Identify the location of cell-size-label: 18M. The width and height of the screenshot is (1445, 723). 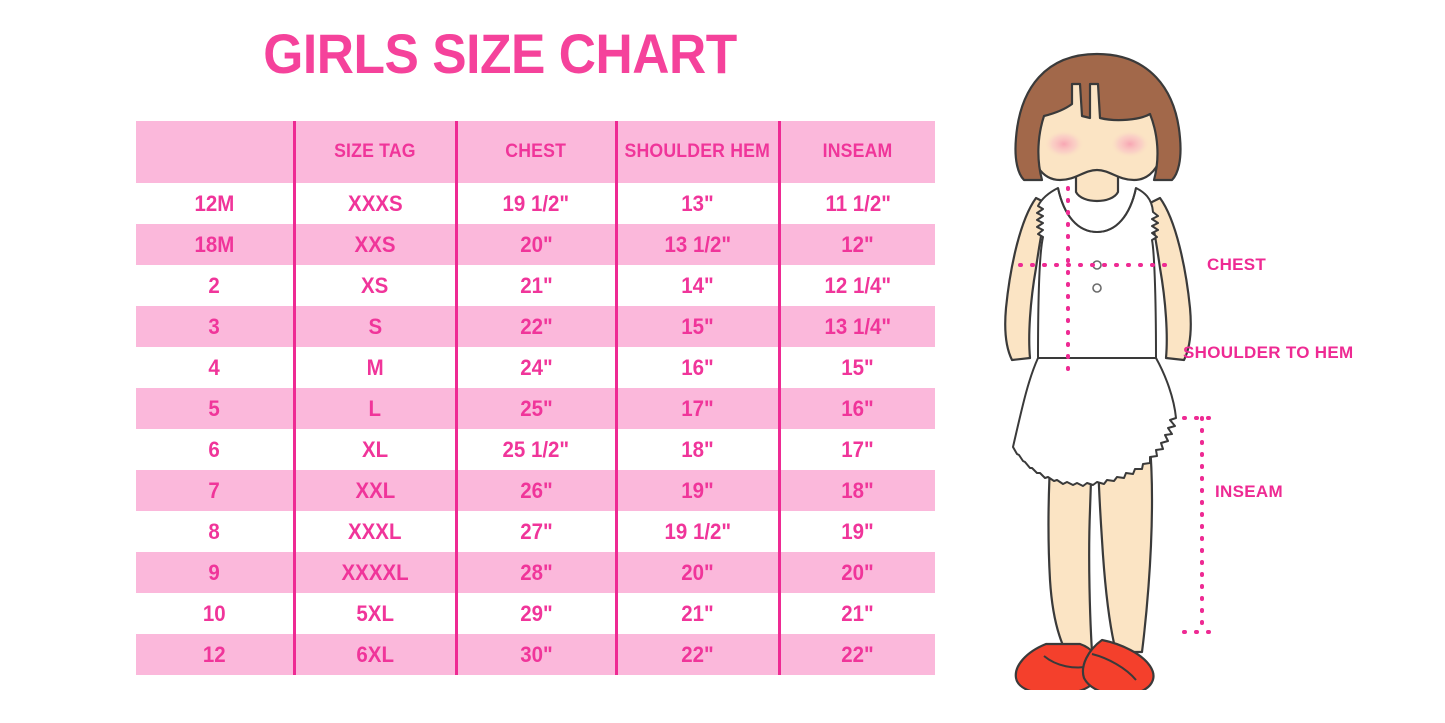
(214, 244).